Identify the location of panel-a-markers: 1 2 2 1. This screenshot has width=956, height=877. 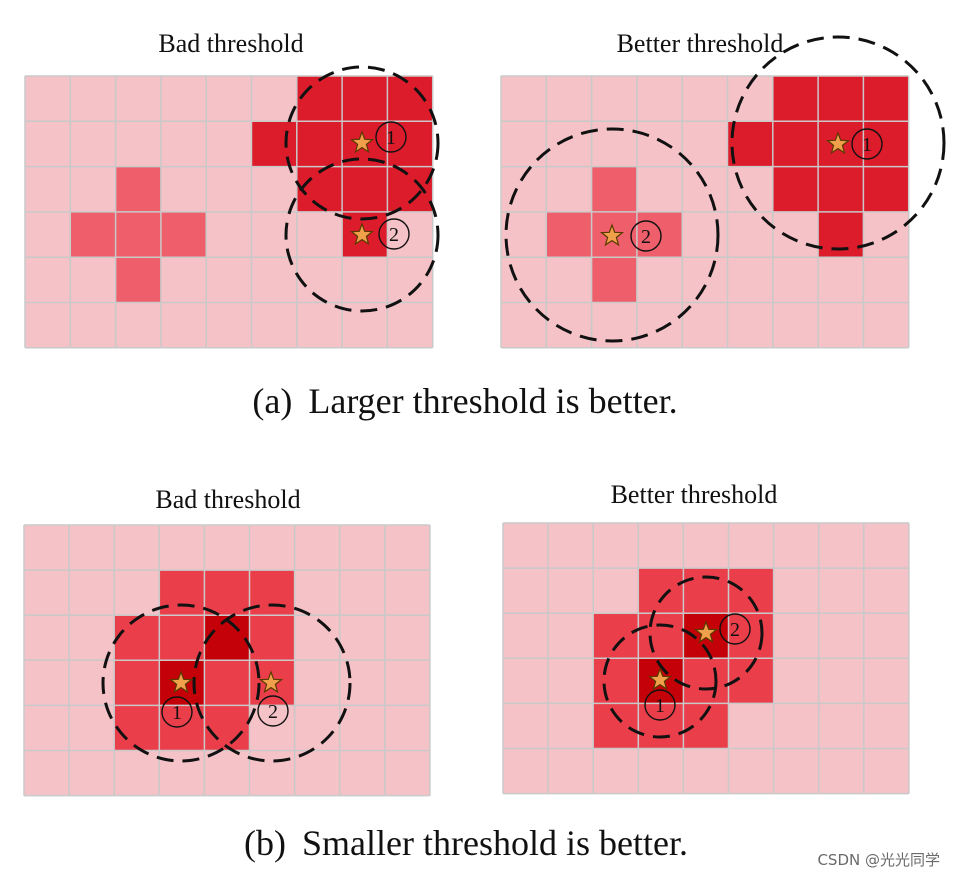
(616, 186).